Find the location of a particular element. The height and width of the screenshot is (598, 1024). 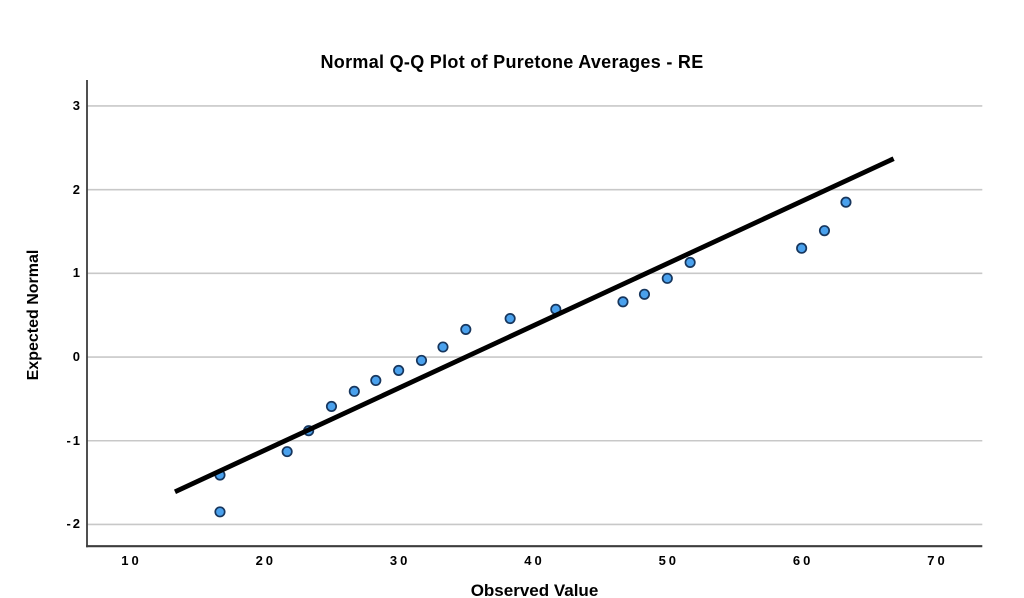

x-tick-label-20: 20 is located at coordinates (266, 560).